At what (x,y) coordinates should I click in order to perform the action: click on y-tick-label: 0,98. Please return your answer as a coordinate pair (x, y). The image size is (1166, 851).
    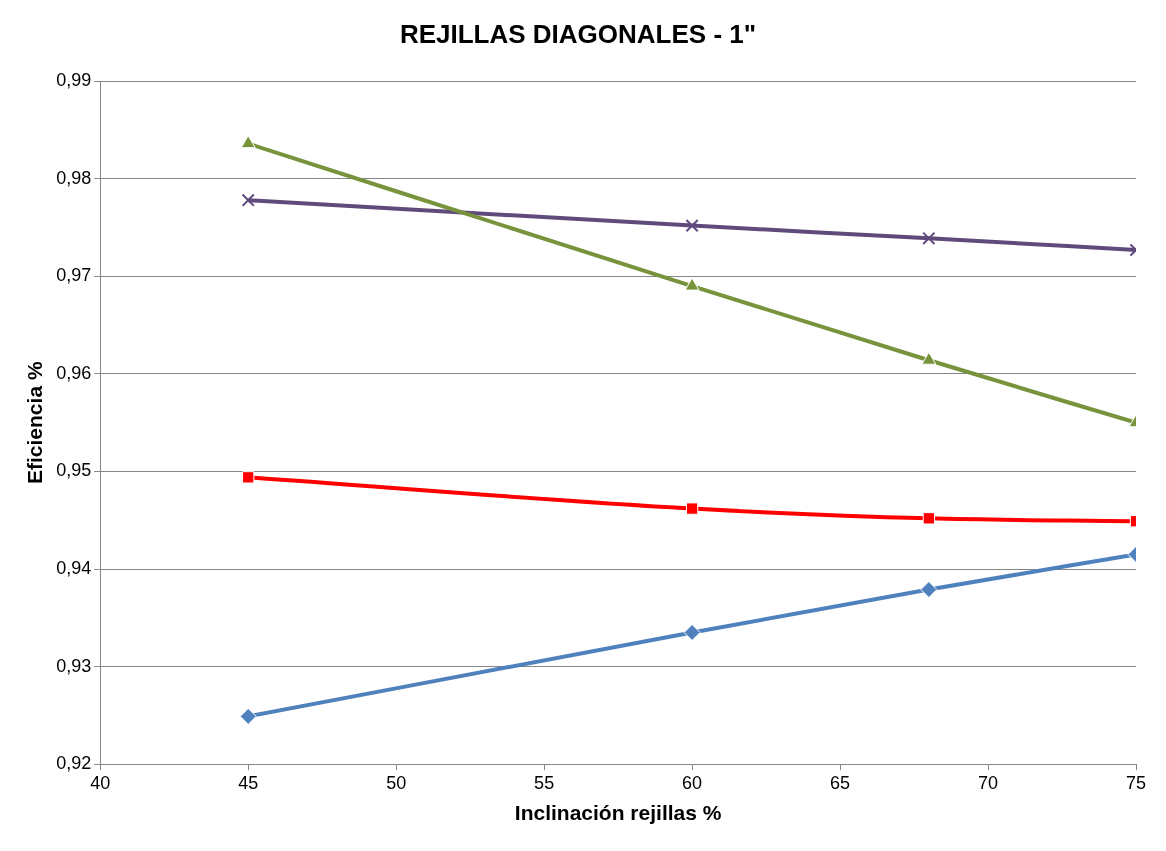
    Looking at the image, I should click on (74, 177).